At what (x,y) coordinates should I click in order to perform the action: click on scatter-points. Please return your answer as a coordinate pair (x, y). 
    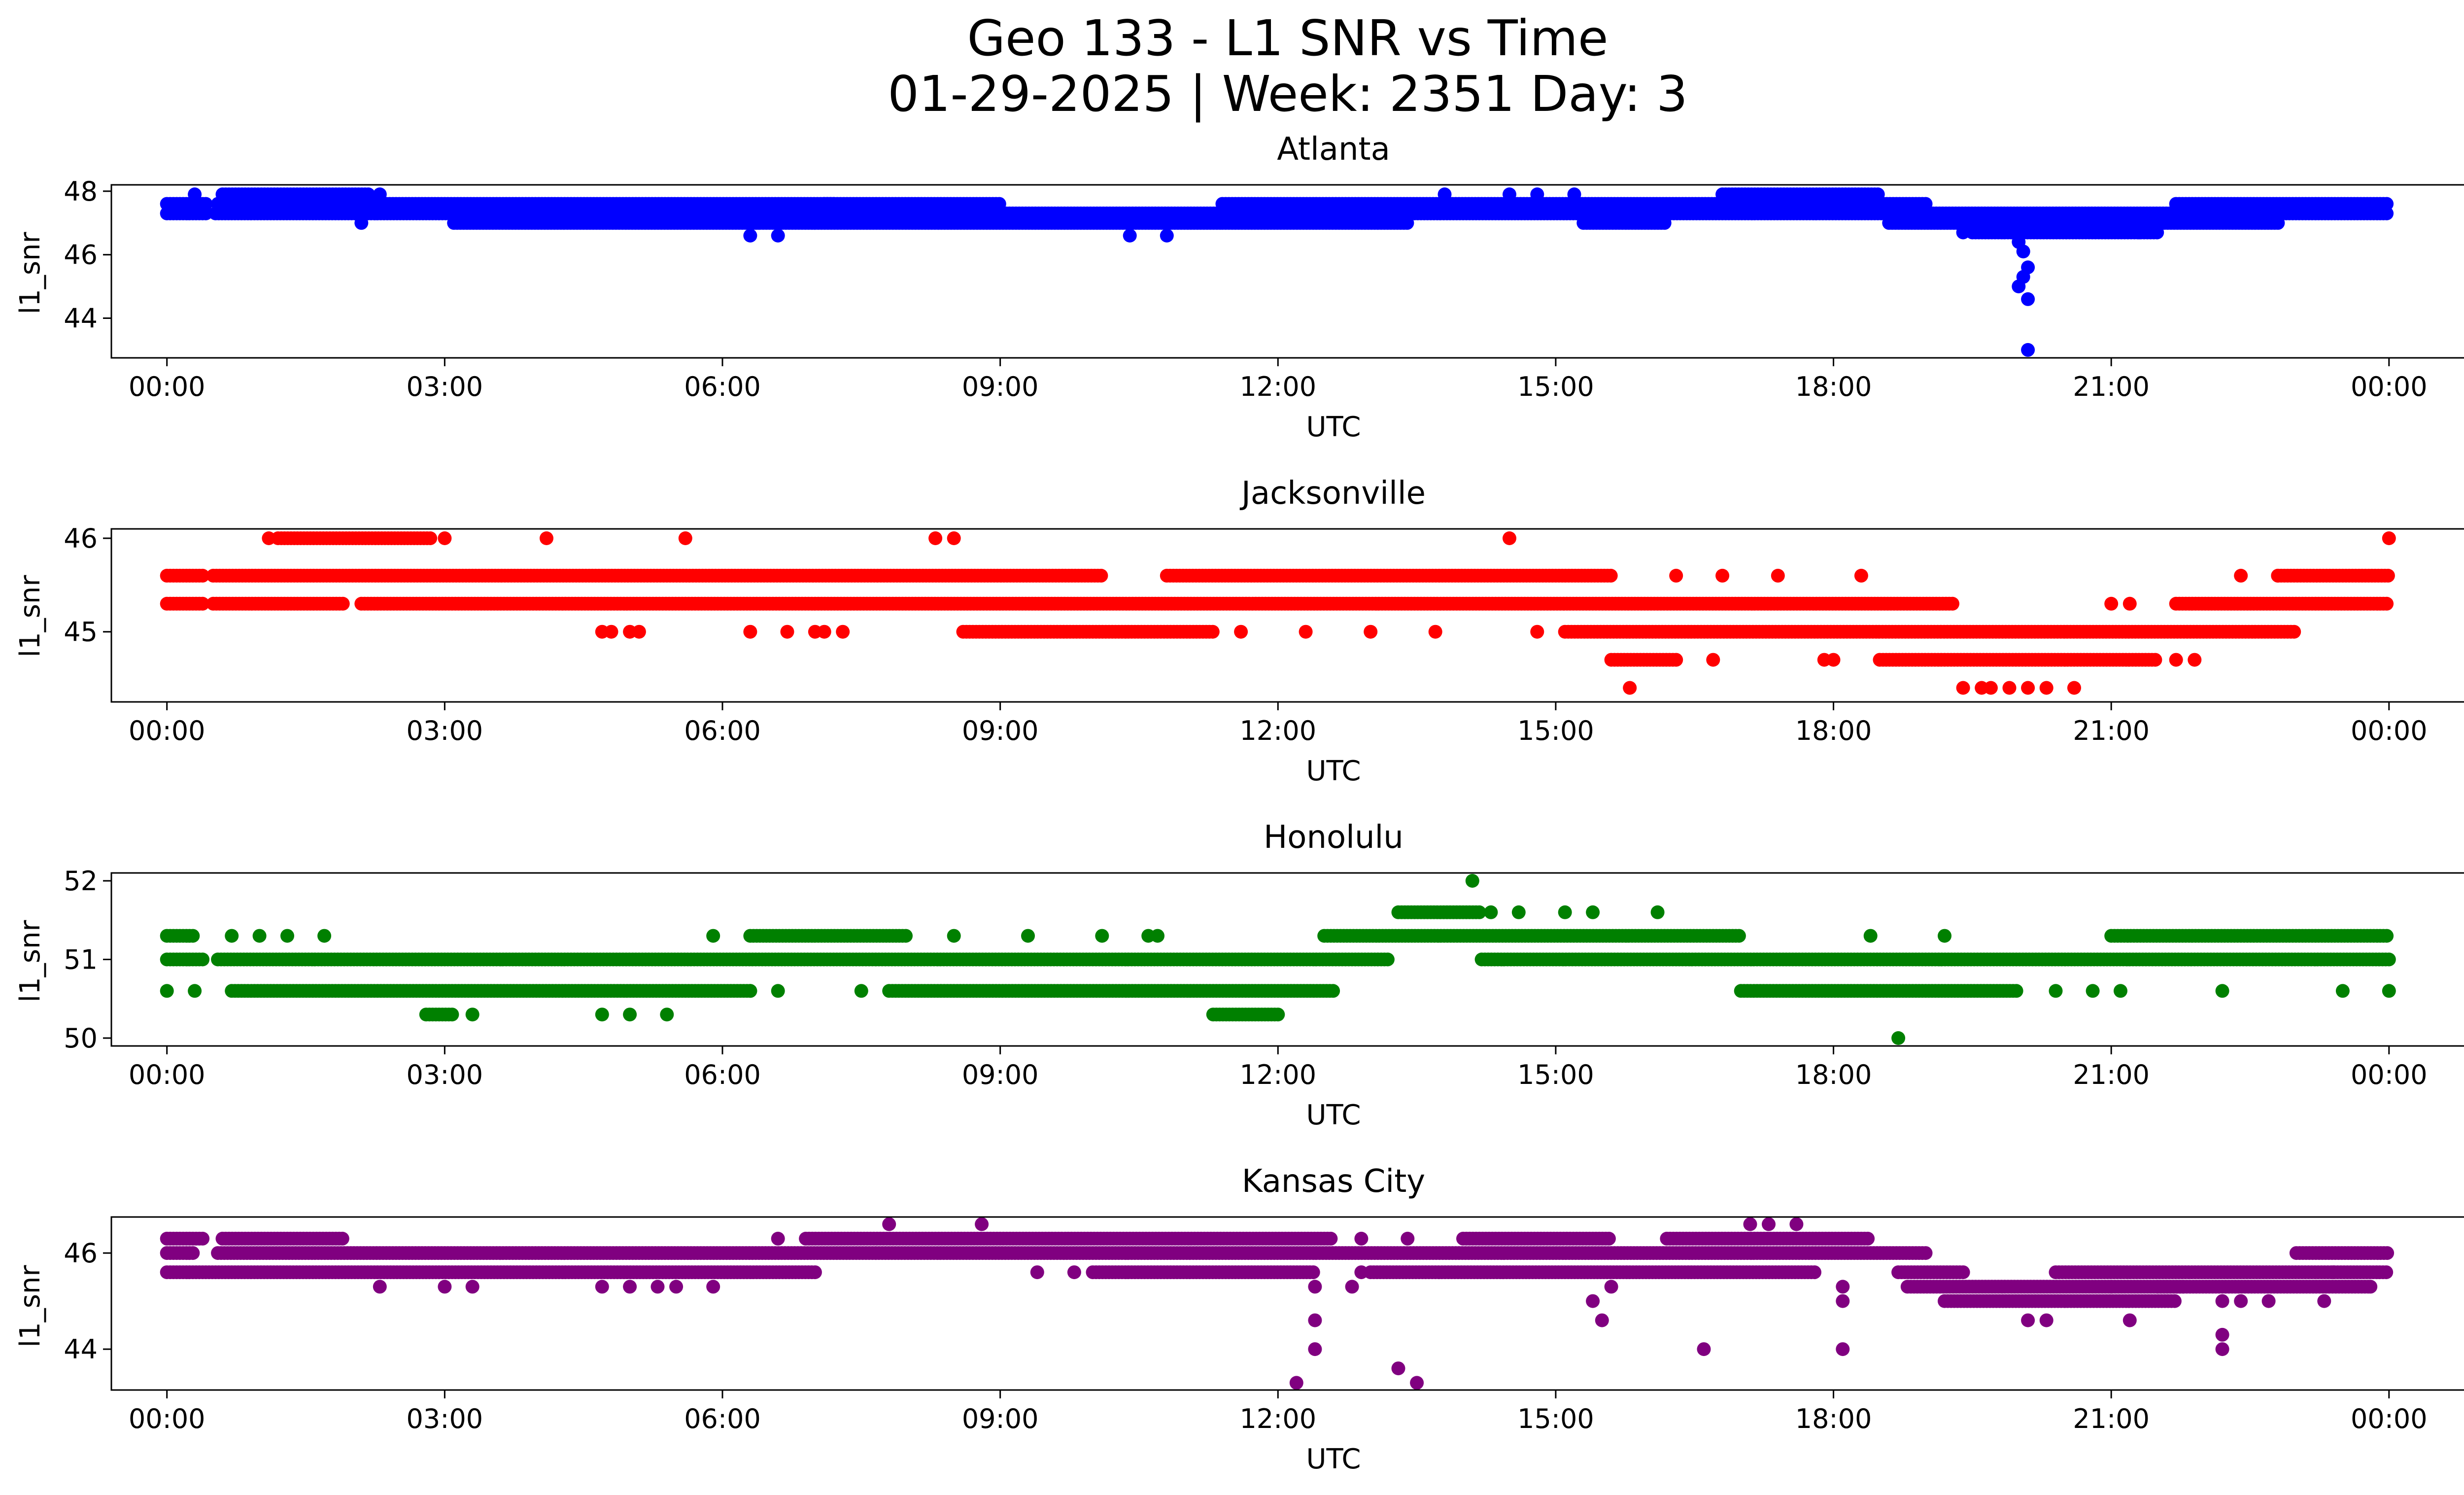
    Looking at the image, I should click on (1278, 613).